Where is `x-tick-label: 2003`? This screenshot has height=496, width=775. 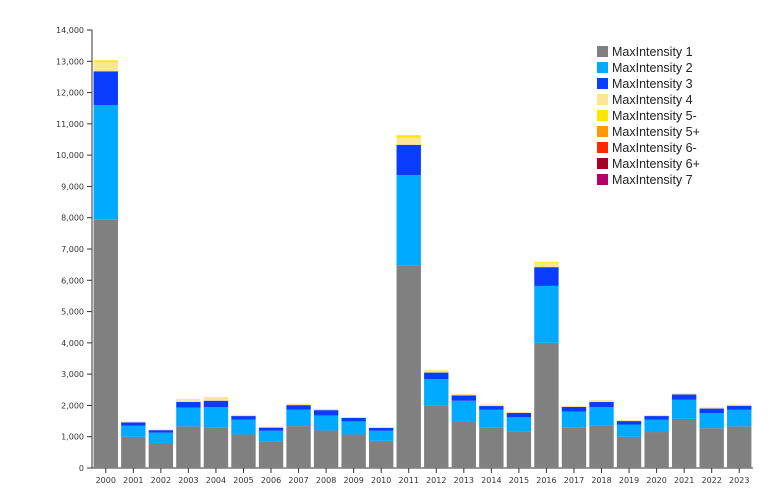 x-tick-label: 2003 is located at coordinates (188, 480).